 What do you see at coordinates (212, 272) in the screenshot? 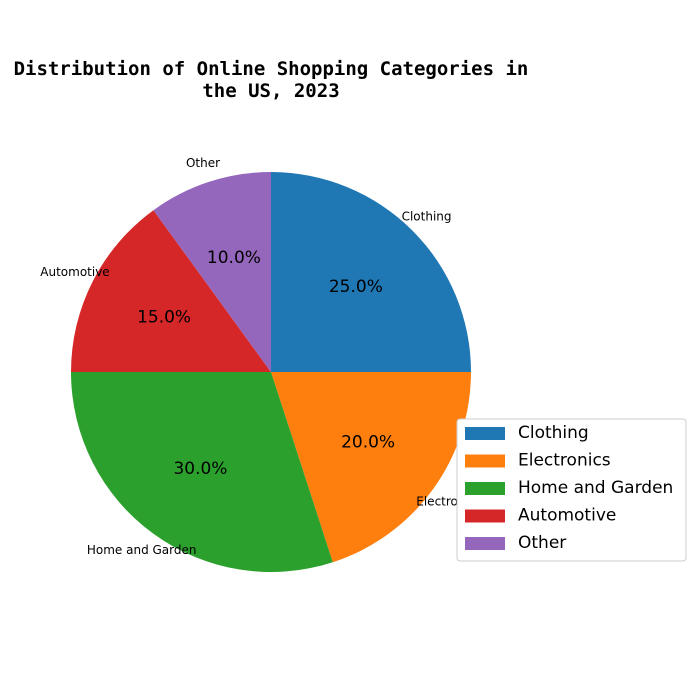
I see `pie-slice-other` at bounding box center [212, 272].